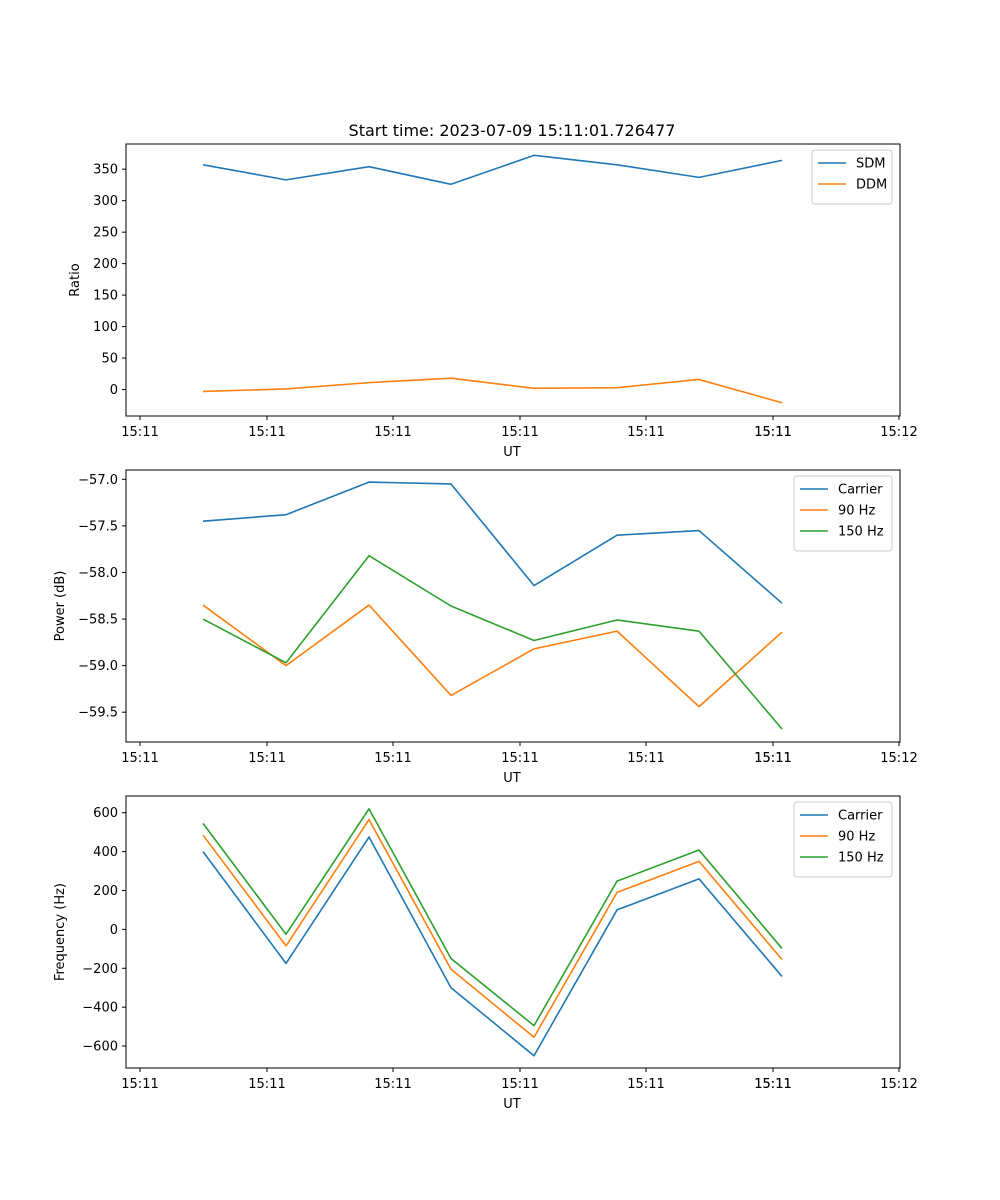  I want to click on y-tick-label: −400, so click(100, 1008).